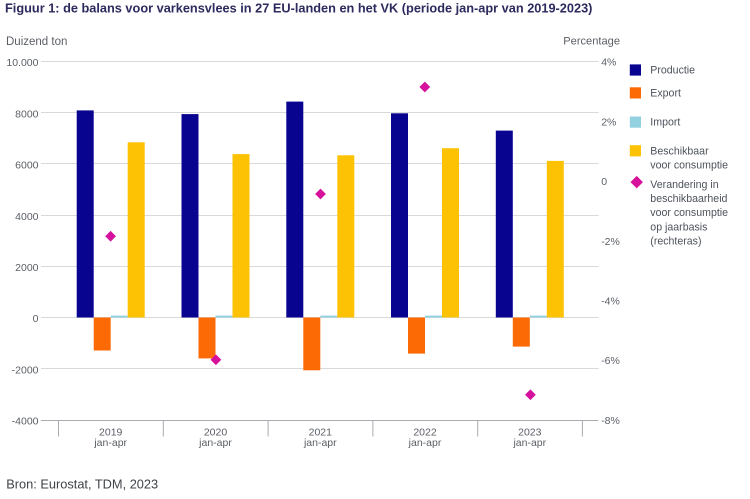 The image size is (750, 499). What do you see at coordinates (111, 433) in the screenshot?
I see `svg-text: 2019` at bounding box center [111, 433].